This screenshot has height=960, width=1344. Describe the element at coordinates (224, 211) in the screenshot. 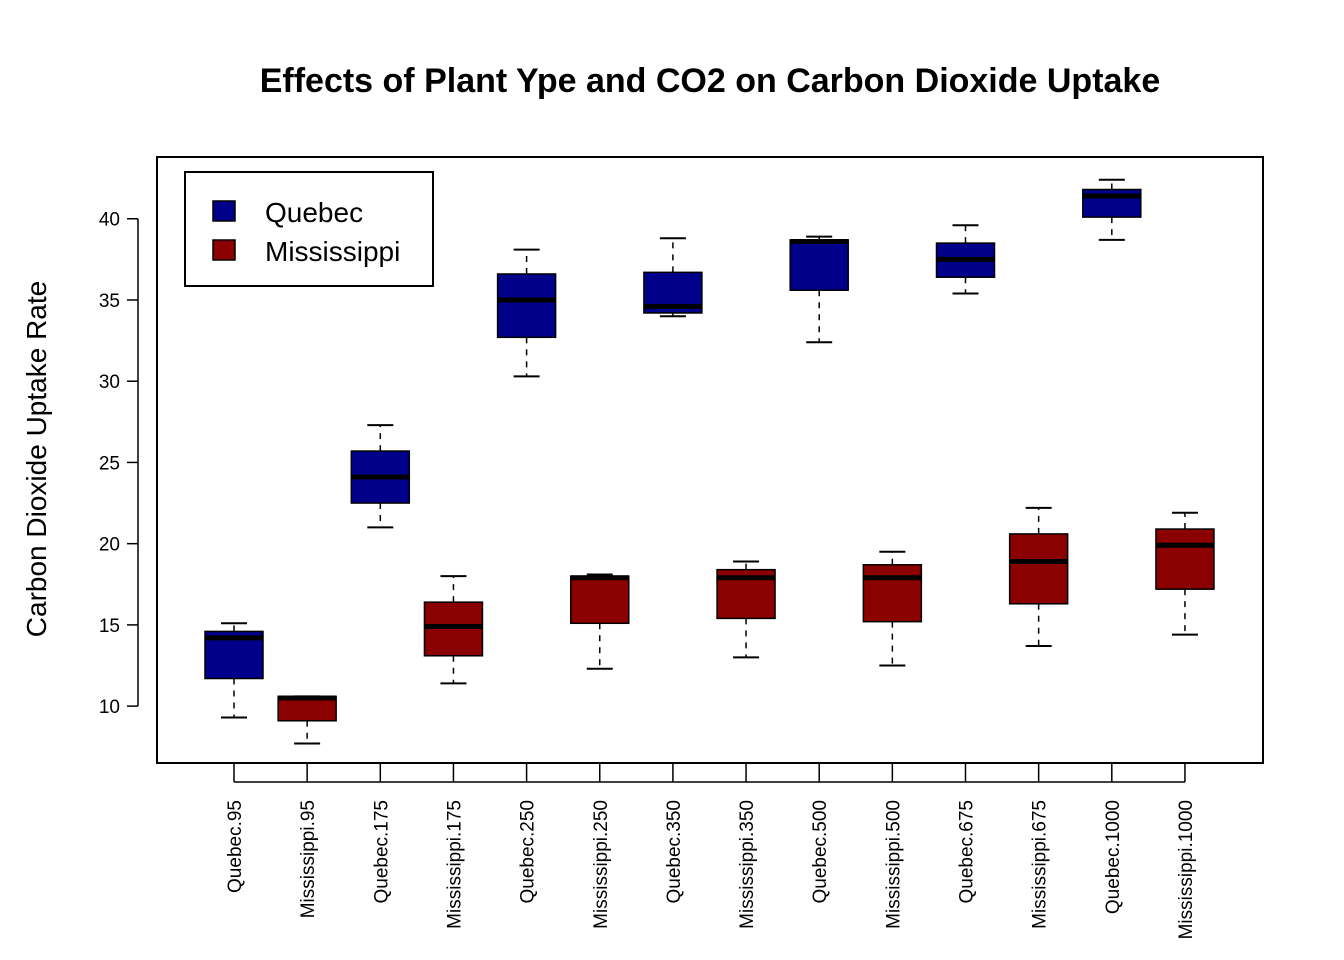

I see `legend-swatch-quebec` at that location.